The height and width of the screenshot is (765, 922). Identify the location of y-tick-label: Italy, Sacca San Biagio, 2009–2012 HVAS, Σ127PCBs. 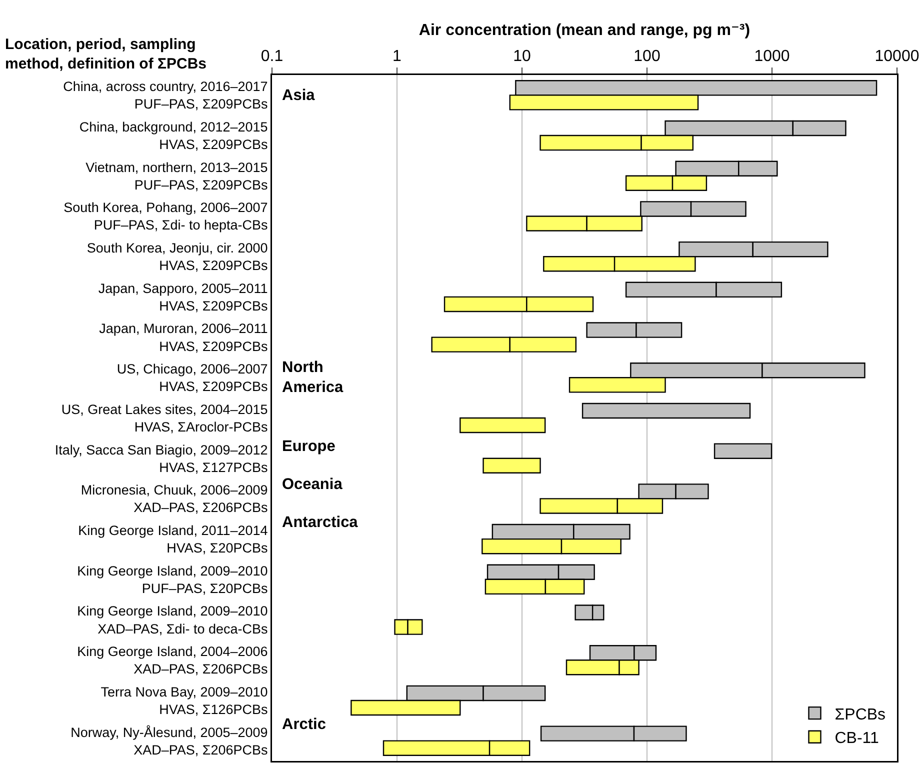
(161, 458).